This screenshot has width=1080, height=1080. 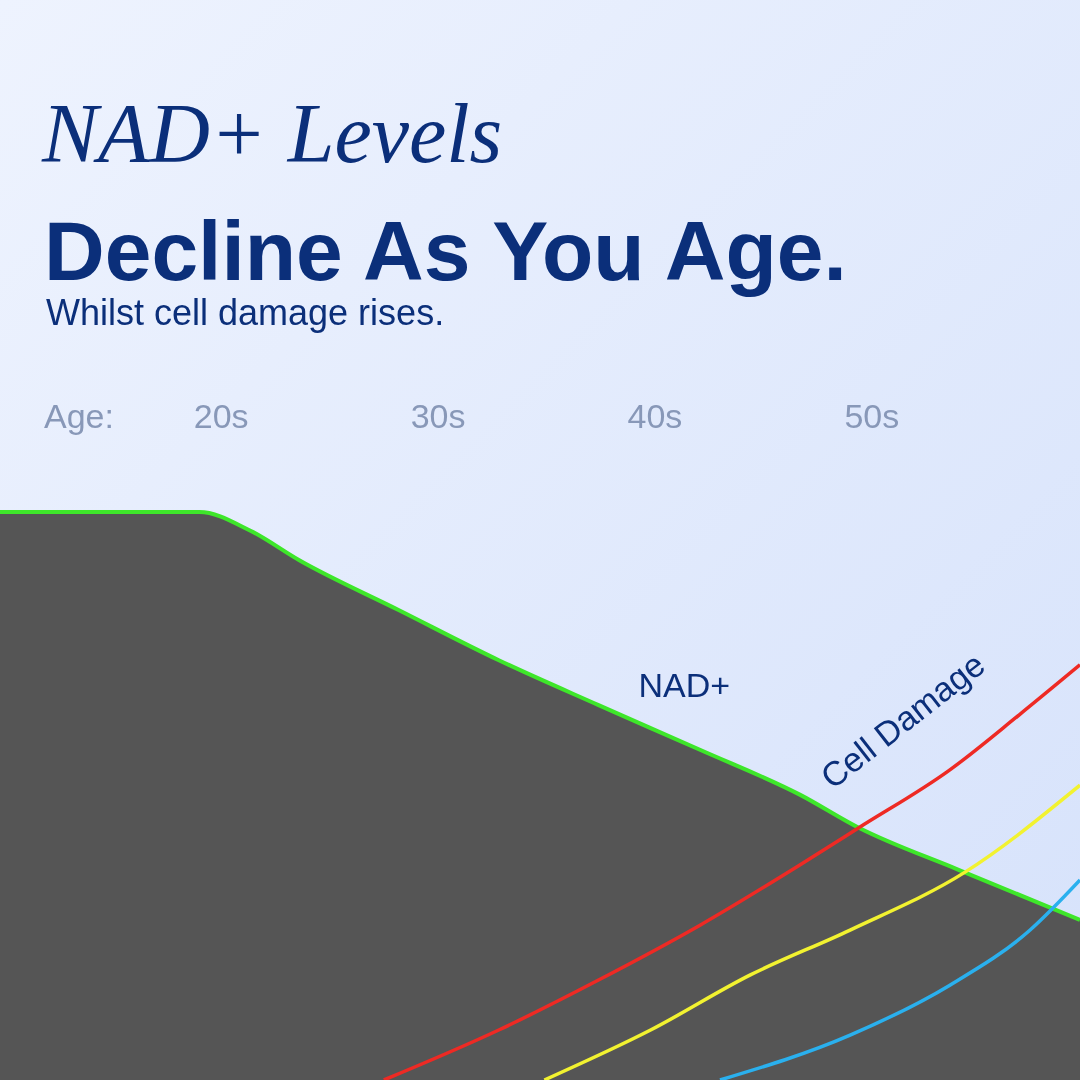 I want to click on x-tick-label: 30s, so click(x=438, y=416).